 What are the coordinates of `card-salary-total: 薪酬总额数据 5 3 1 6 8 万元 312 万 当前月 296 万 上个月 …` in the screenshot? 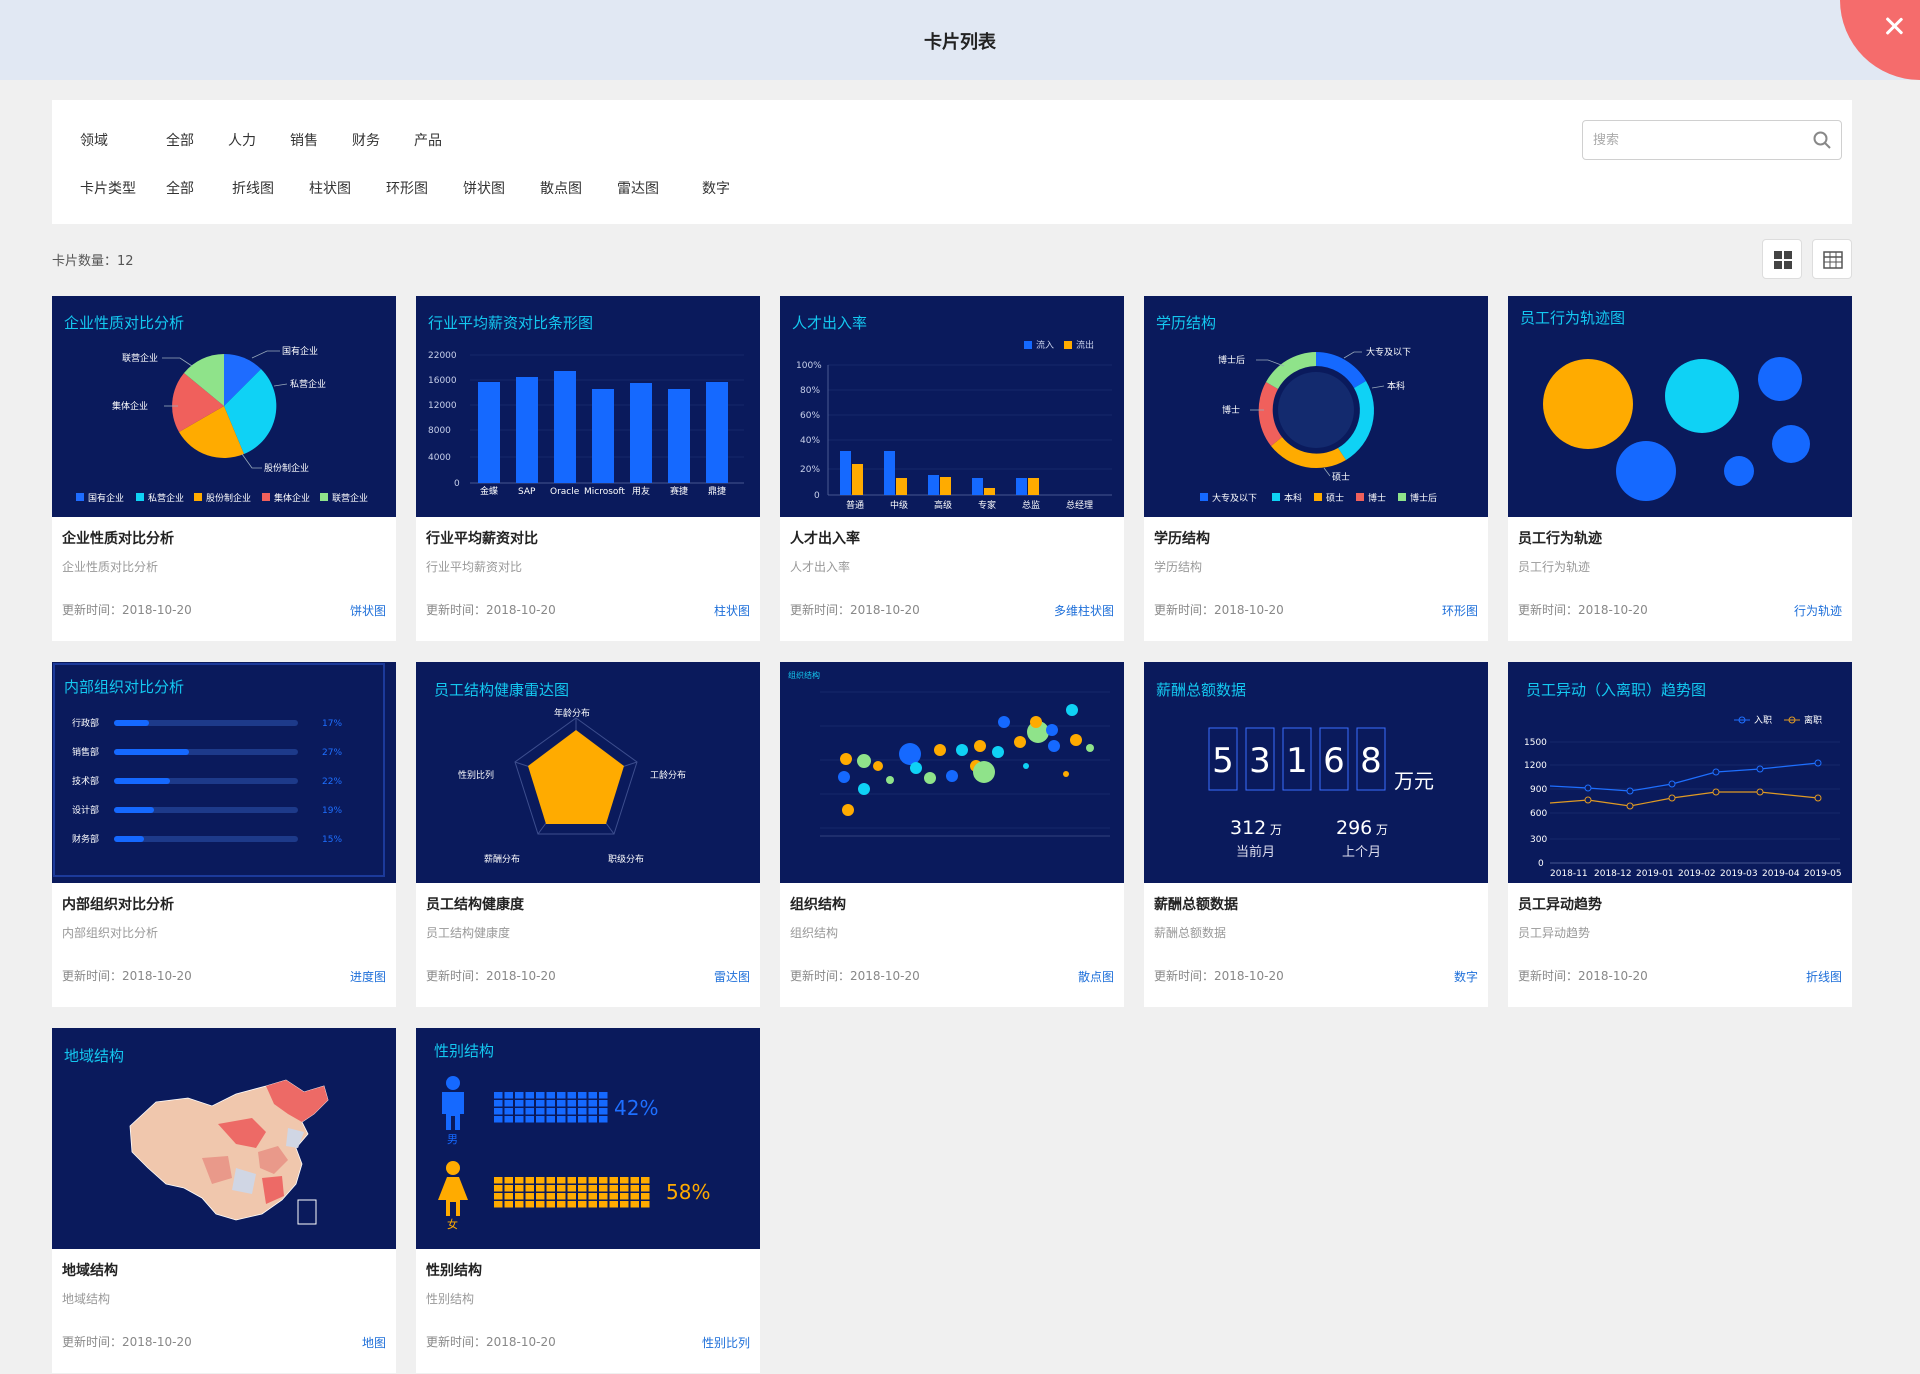 It's located at (1316, 834).